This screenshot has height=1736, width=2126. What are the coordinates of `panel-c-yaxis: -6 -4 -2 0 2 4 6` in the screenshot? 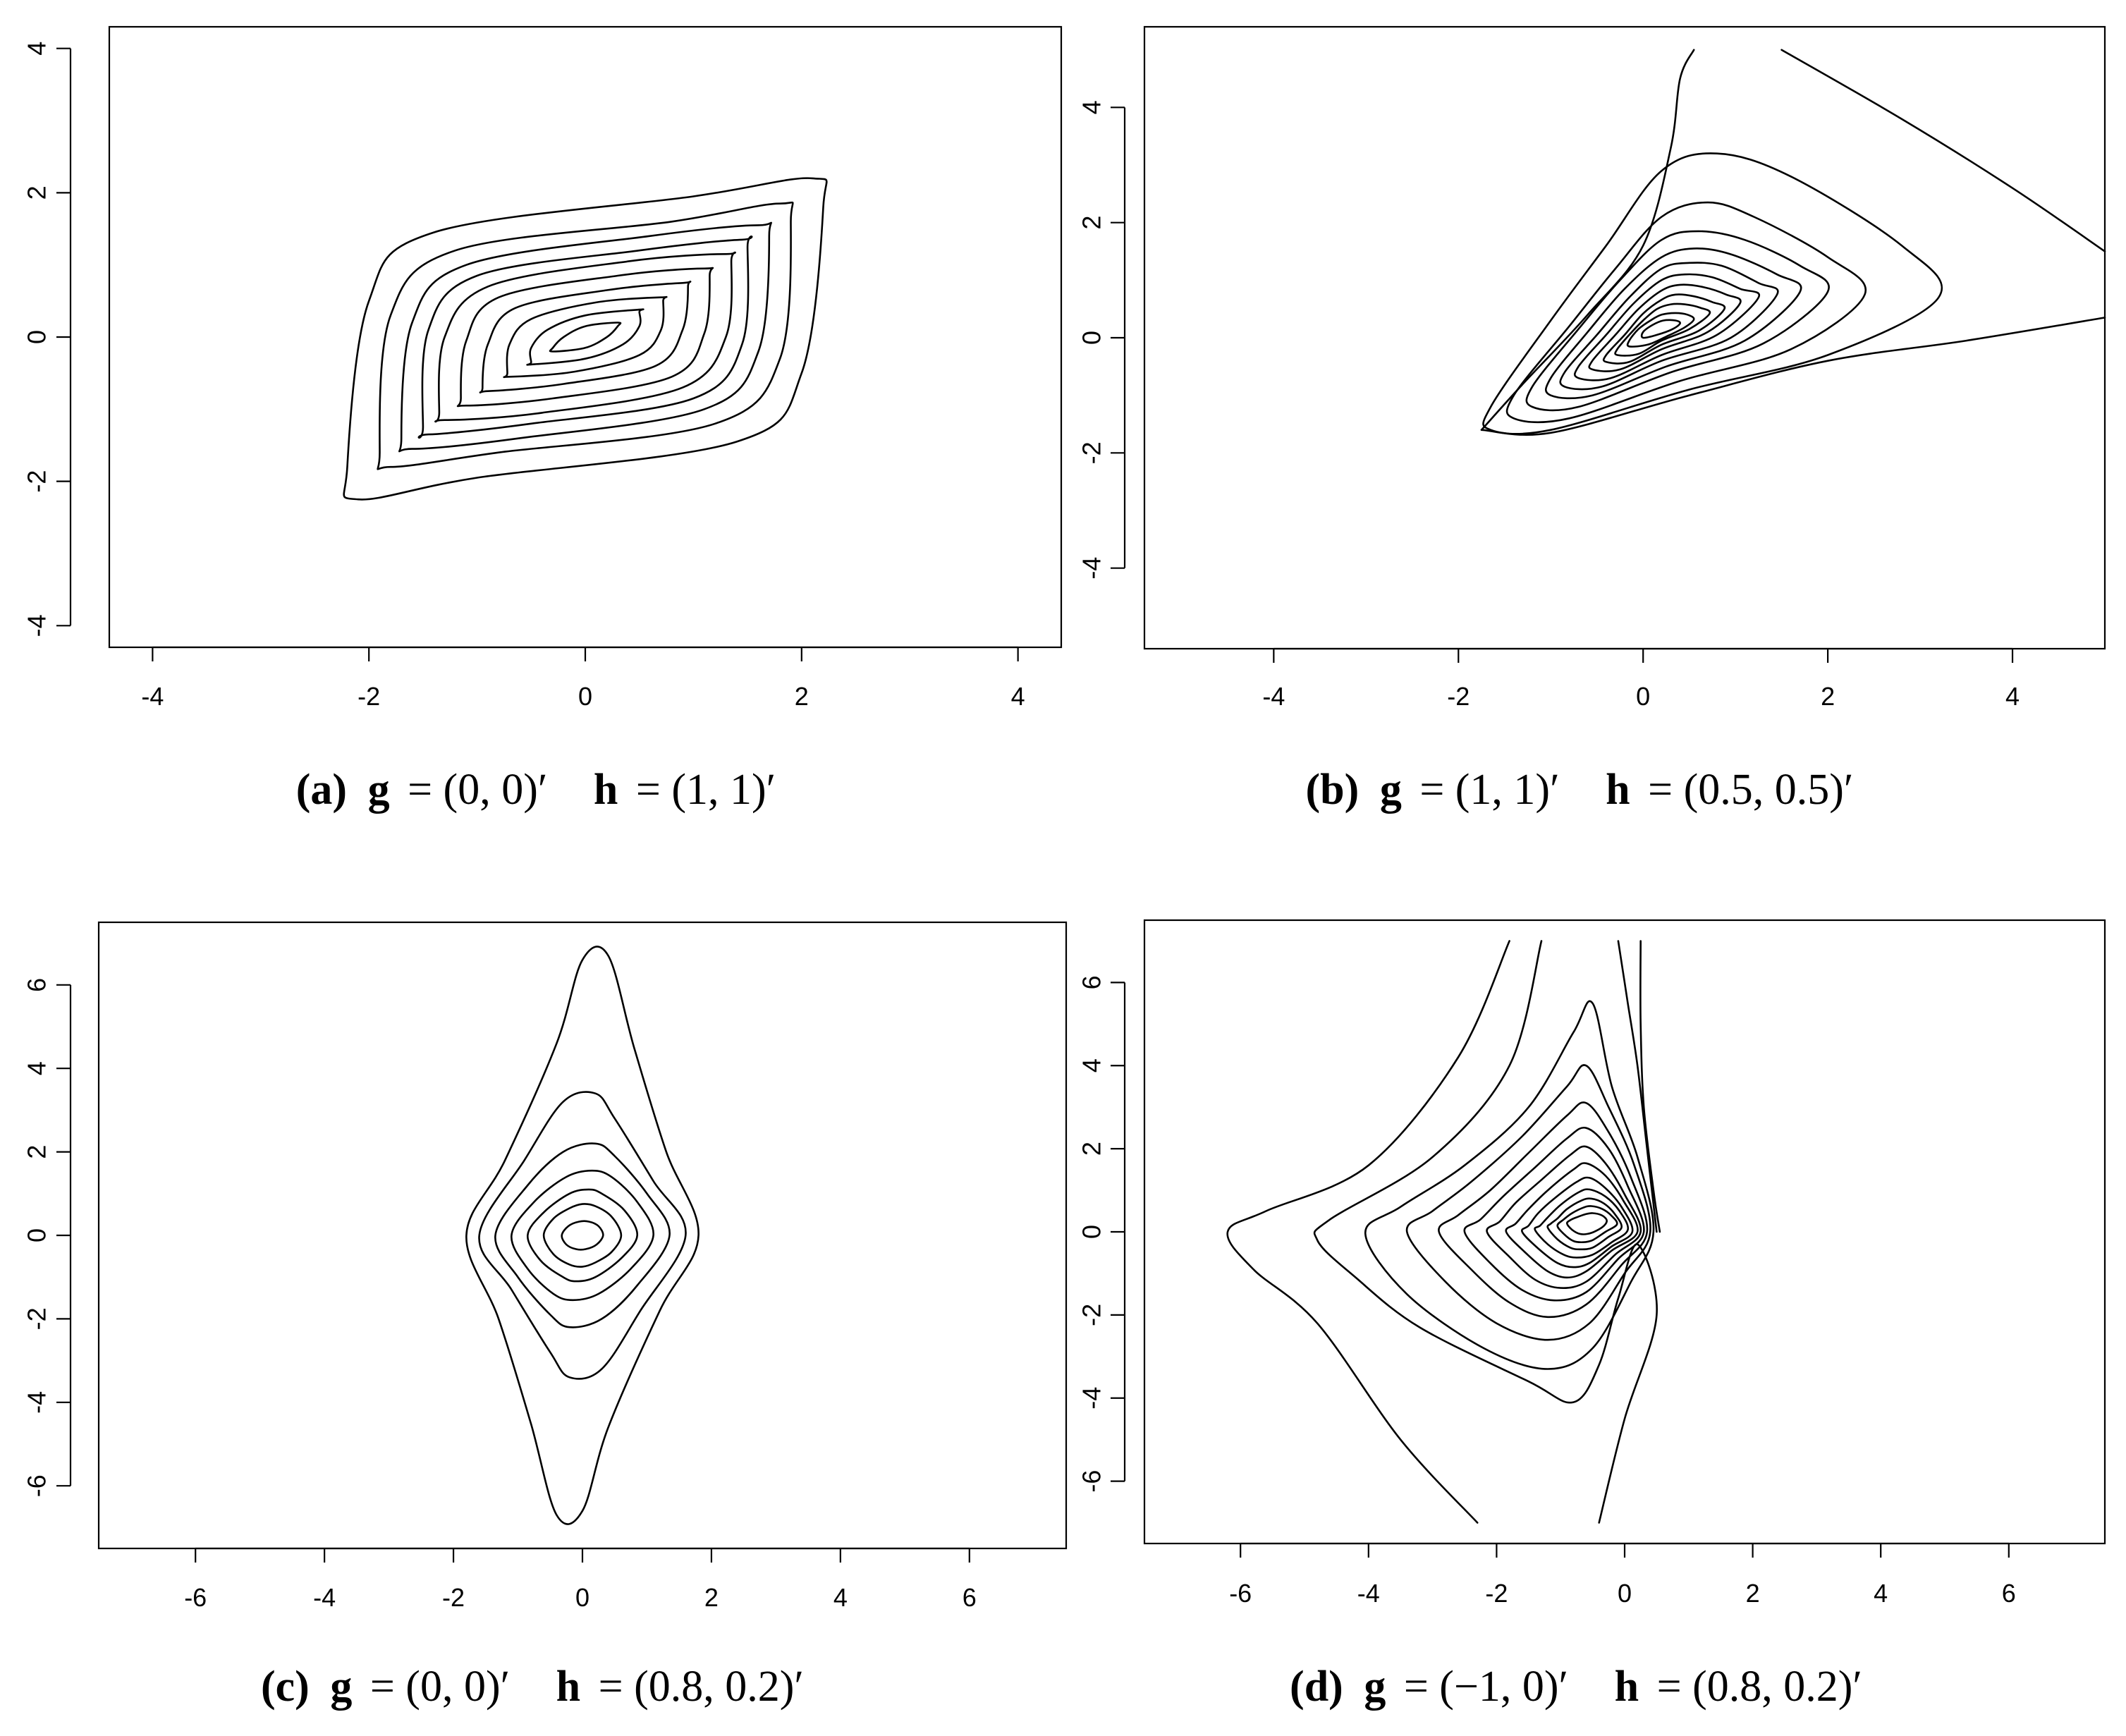 It's located at (47, 1238).